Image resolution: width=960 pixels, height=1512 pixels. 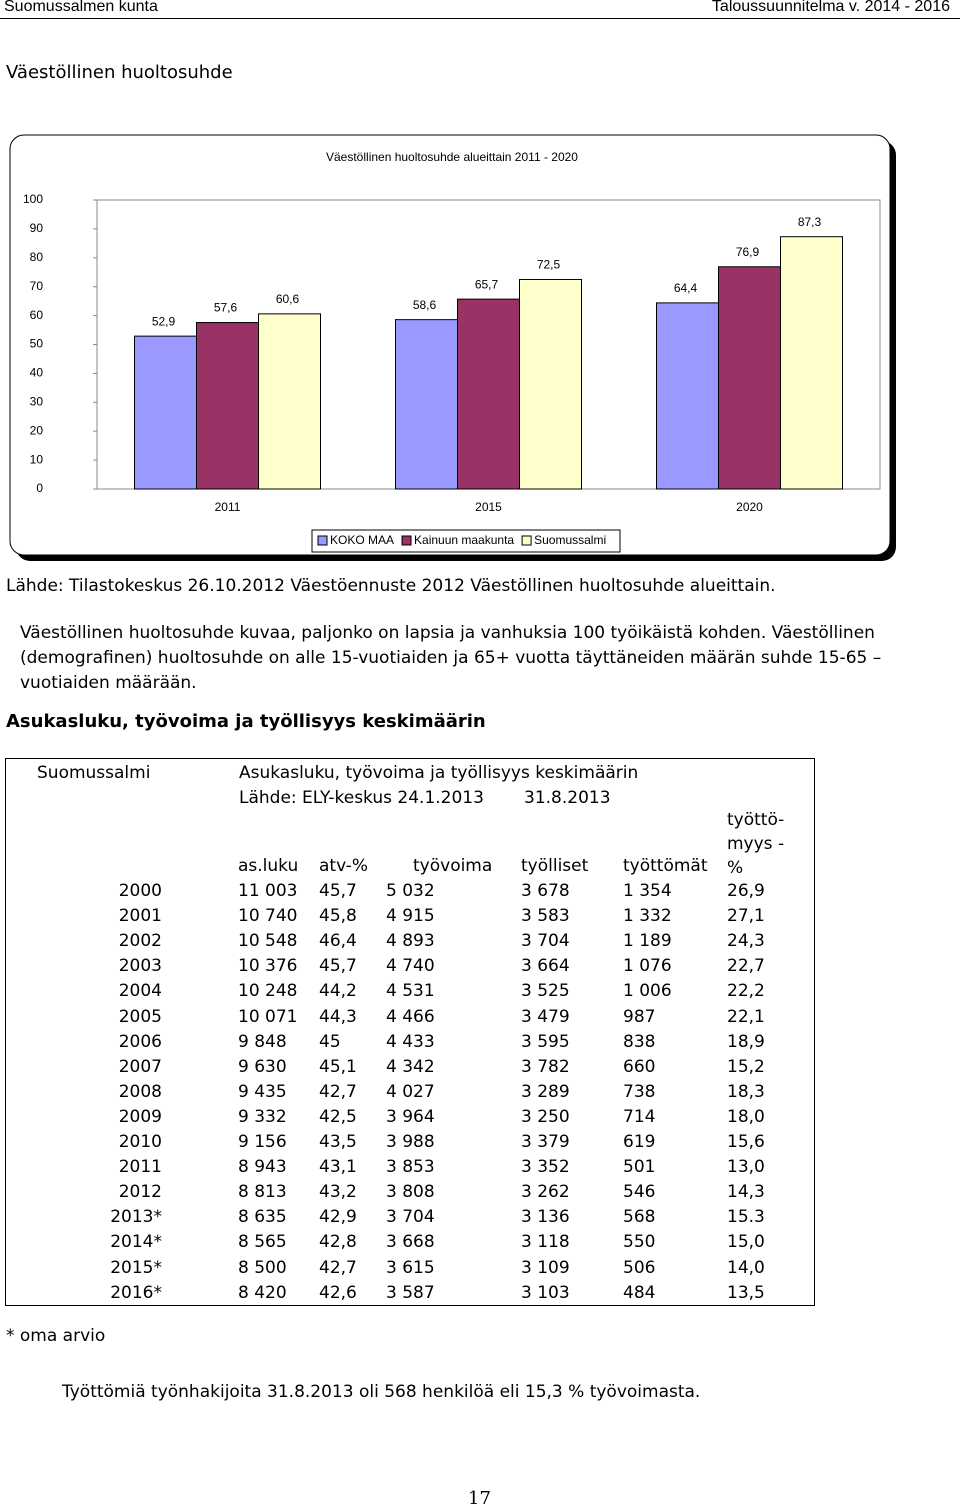 I want to click on table-cell: 26,9, so click(x=746, y=891).